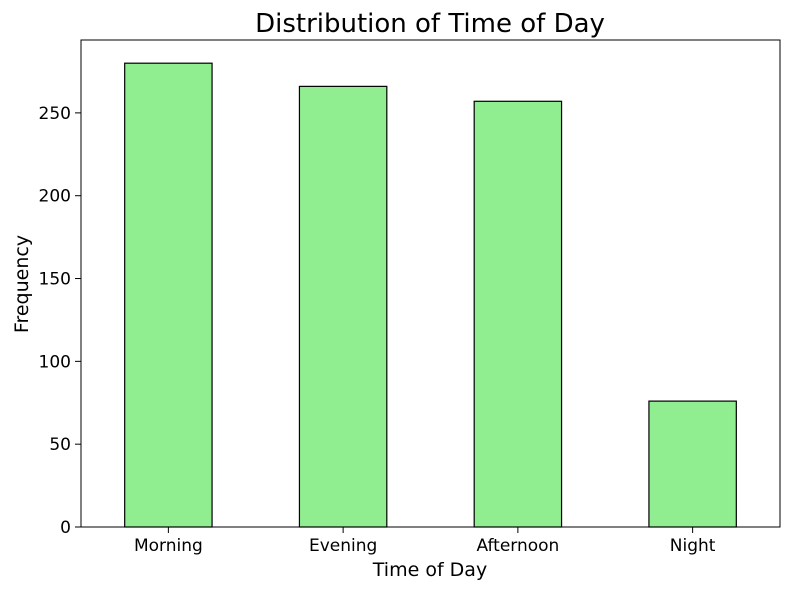 The image size is (790, 594). Describe the element at coordinates (55, 197) in the screenshot. I see `y-tick-label: 200` at that location.